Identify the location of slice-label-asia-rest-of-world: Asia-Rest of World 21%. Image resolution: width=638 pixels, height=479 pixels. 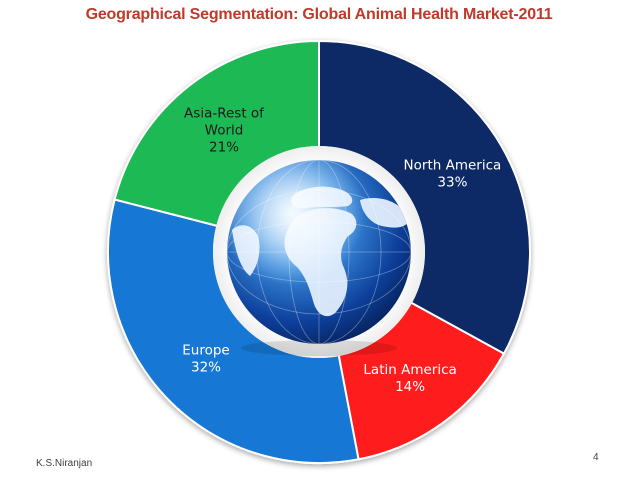
(224, 131).